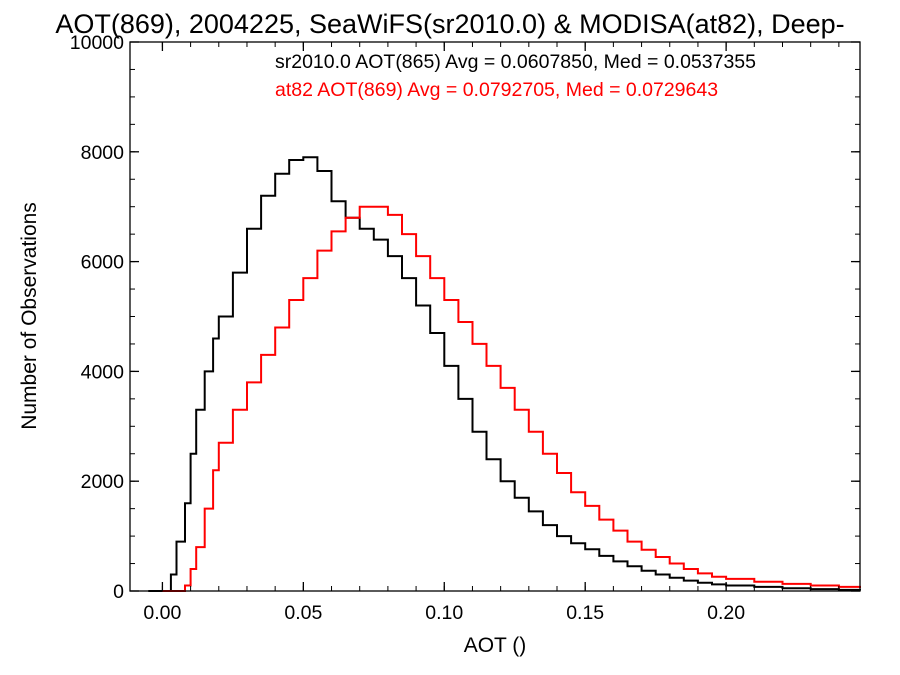 The height and width of the screenshot is (675, 900). What do you see at coordinates (303, 613) in the screenshot?
I see `x-tick-label: 0.05` at bounding box center [303, 613].